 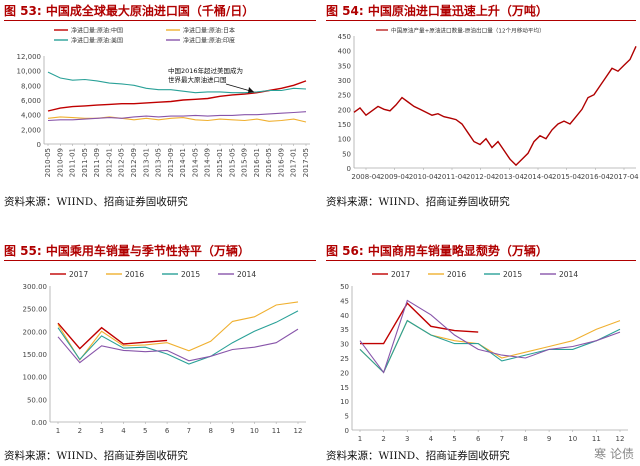 What do you see at coordinates (366, 177) in the screenshot?
I see `x-tick-label: 2008-04` at bounding box center [366, 177].